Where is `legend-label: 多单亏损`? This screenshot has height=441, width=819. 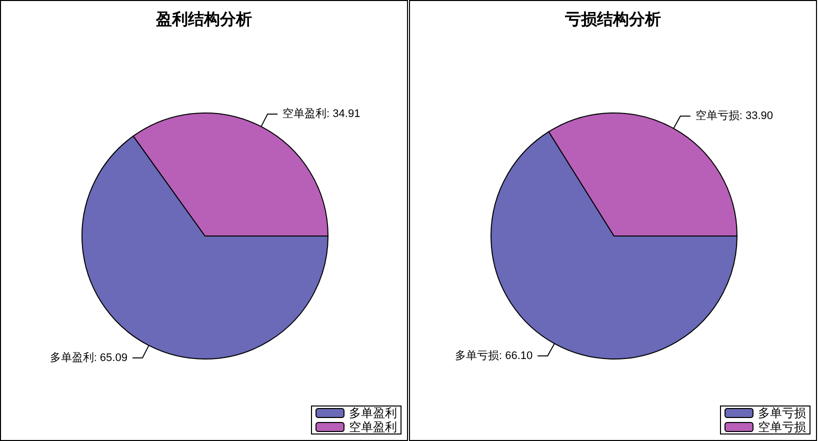
legend-label: 多单亏损 is located at coordinates (782, 413).